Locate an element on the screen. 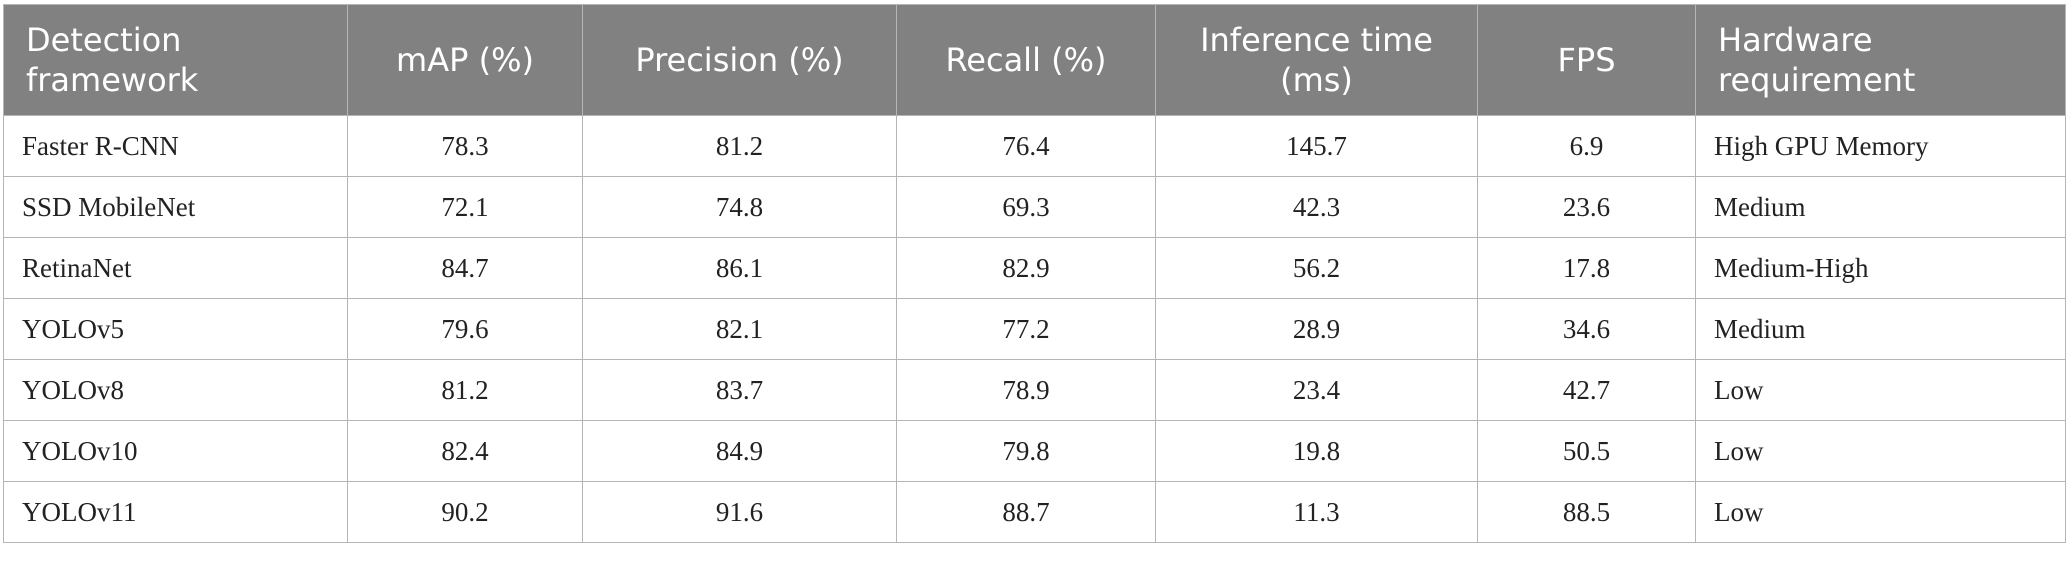 This screenshot has width=2068, height=563. table-cell: 17.8 is located at coordinates (1586, 268).